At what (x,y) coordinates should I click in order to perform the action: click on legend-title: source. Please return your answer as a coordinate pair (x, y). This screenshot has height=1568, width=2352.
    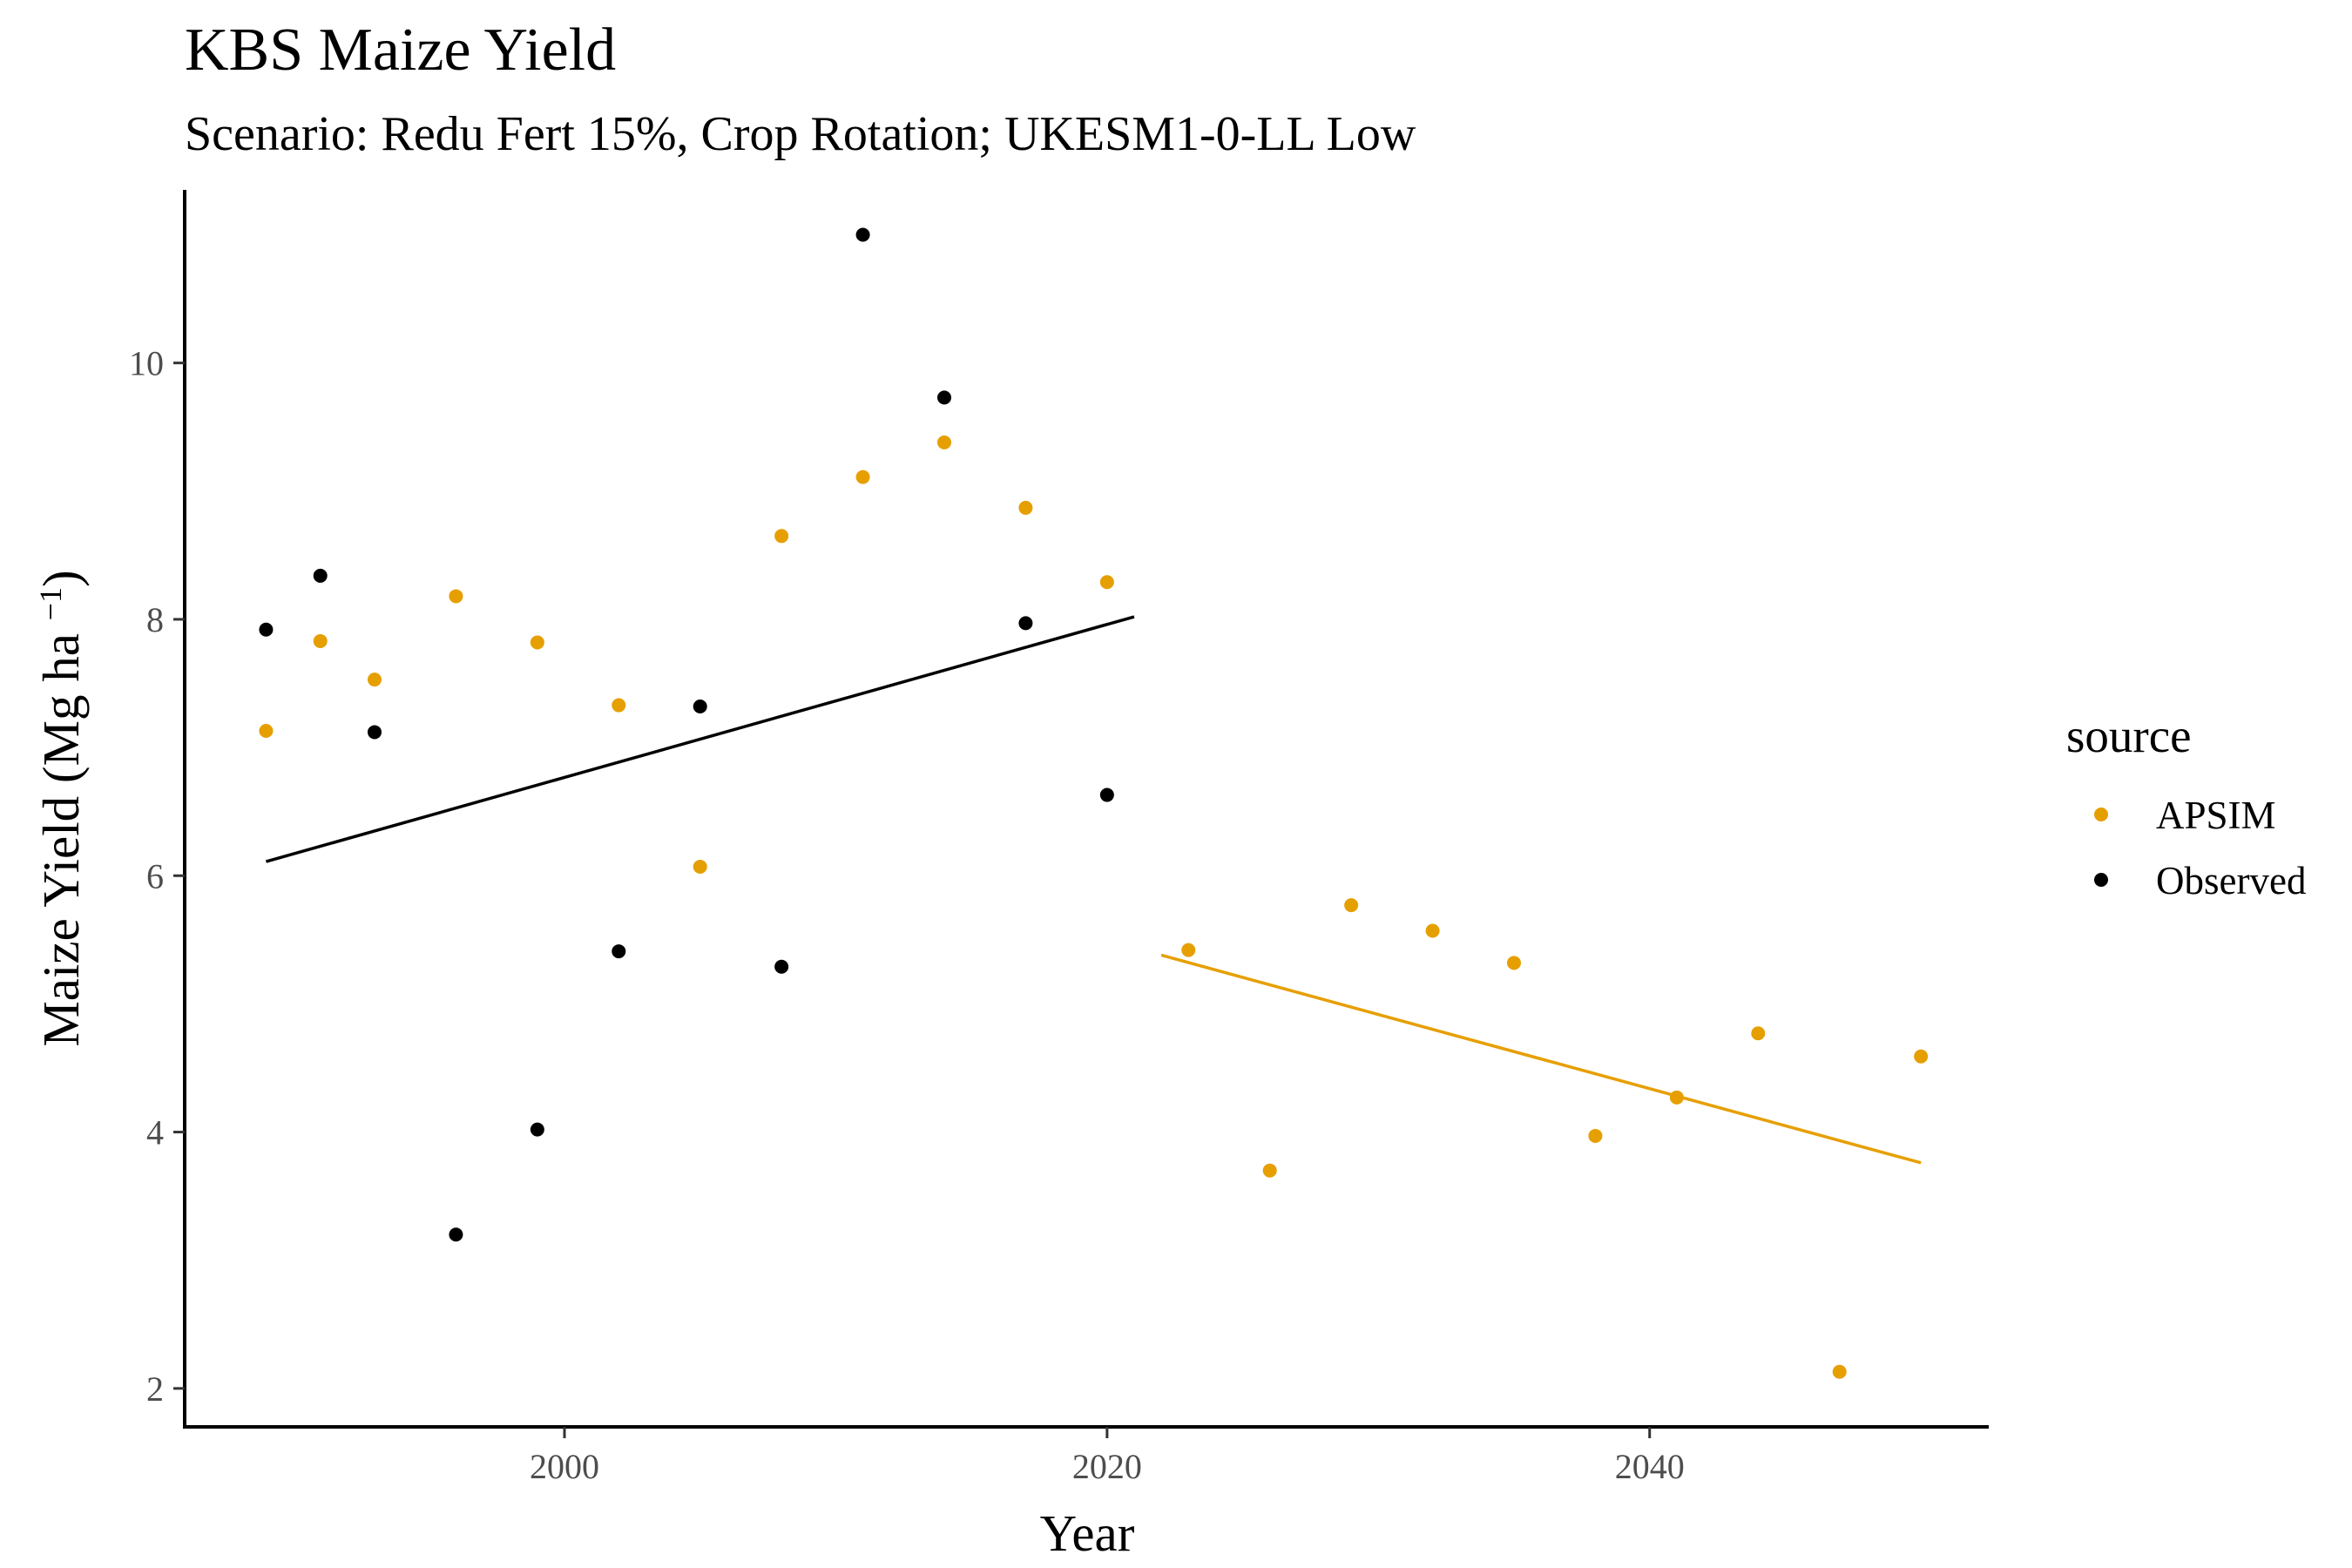
    Looking at the image, I should click on (2129, 736).